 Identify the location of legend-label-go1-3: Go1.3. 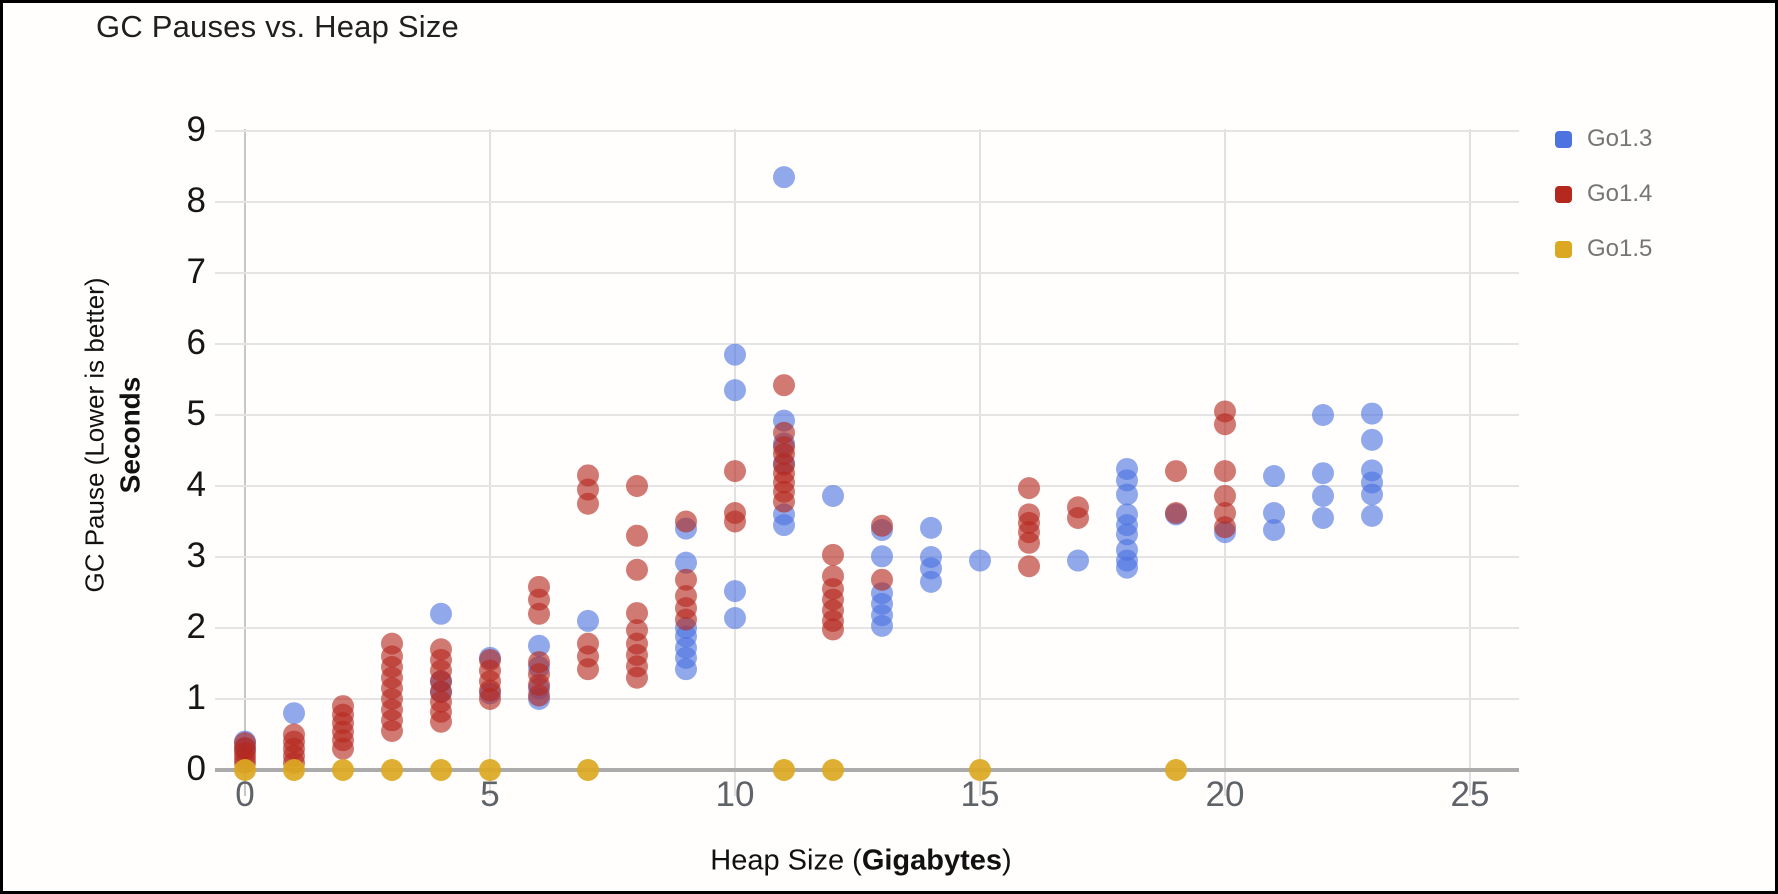
(1620, 138).